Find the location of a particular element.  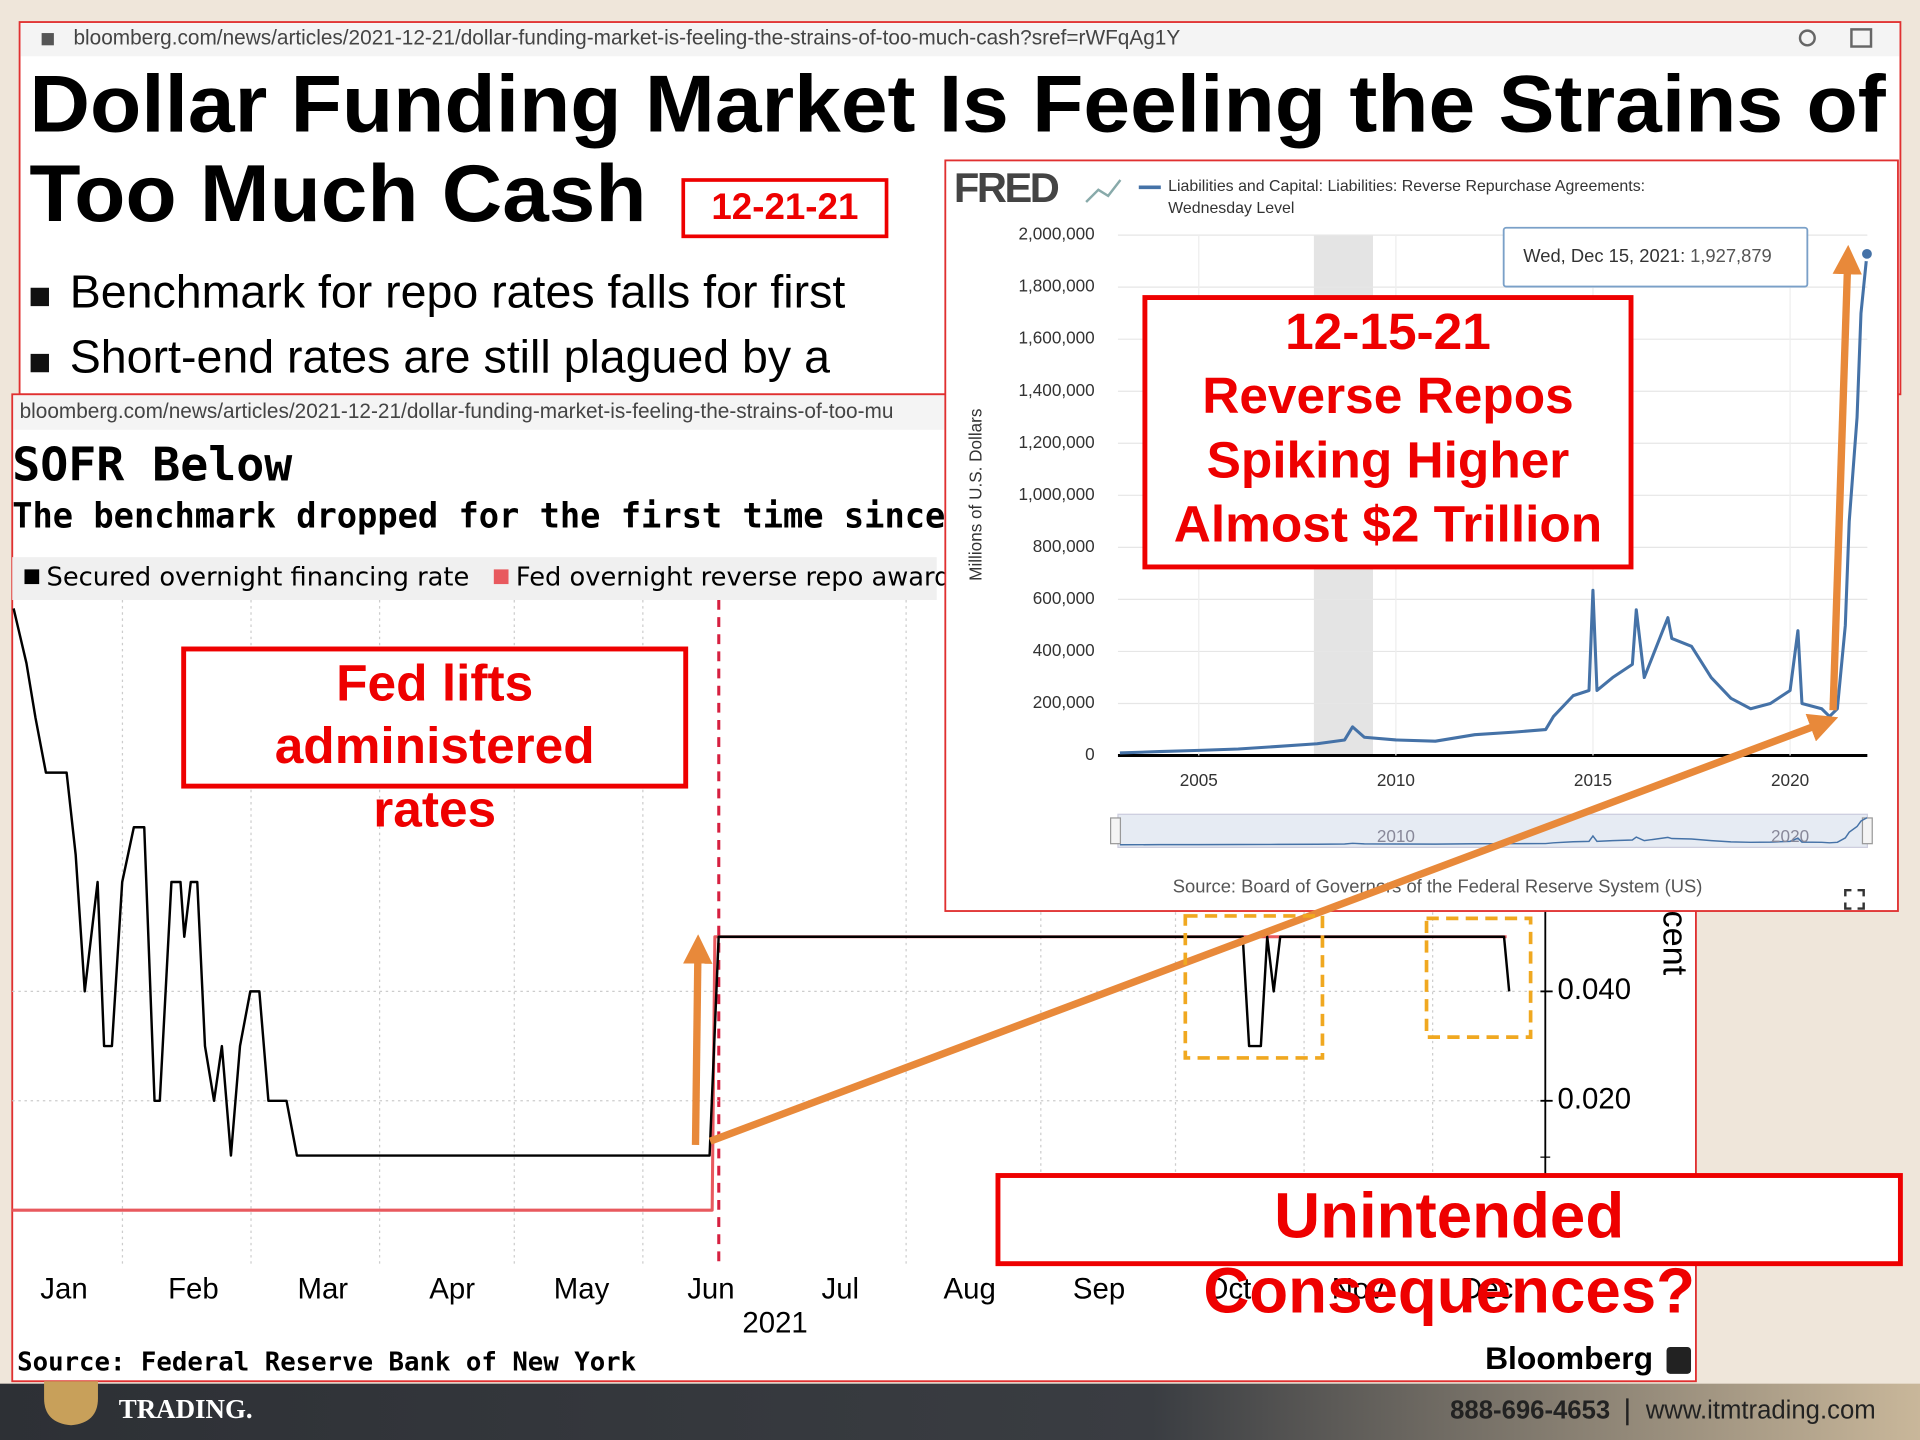

logo-mark is located at coordinates (71, 1403).